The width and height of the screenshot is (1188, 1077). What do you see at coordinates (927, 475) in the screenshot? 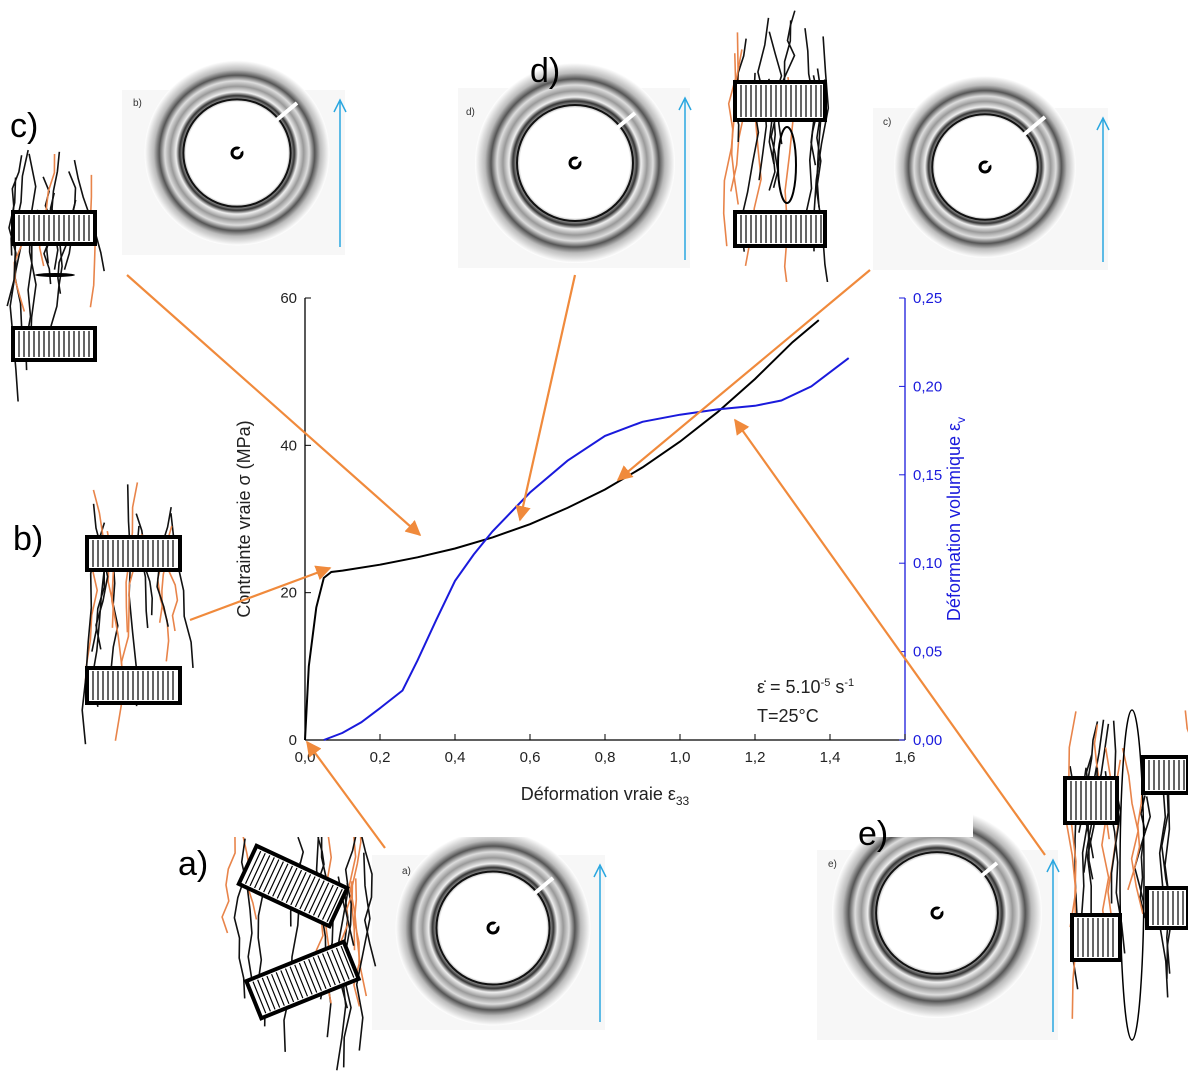
I see `y2-tick-label: 0,15` at bounding box center [927, 475].